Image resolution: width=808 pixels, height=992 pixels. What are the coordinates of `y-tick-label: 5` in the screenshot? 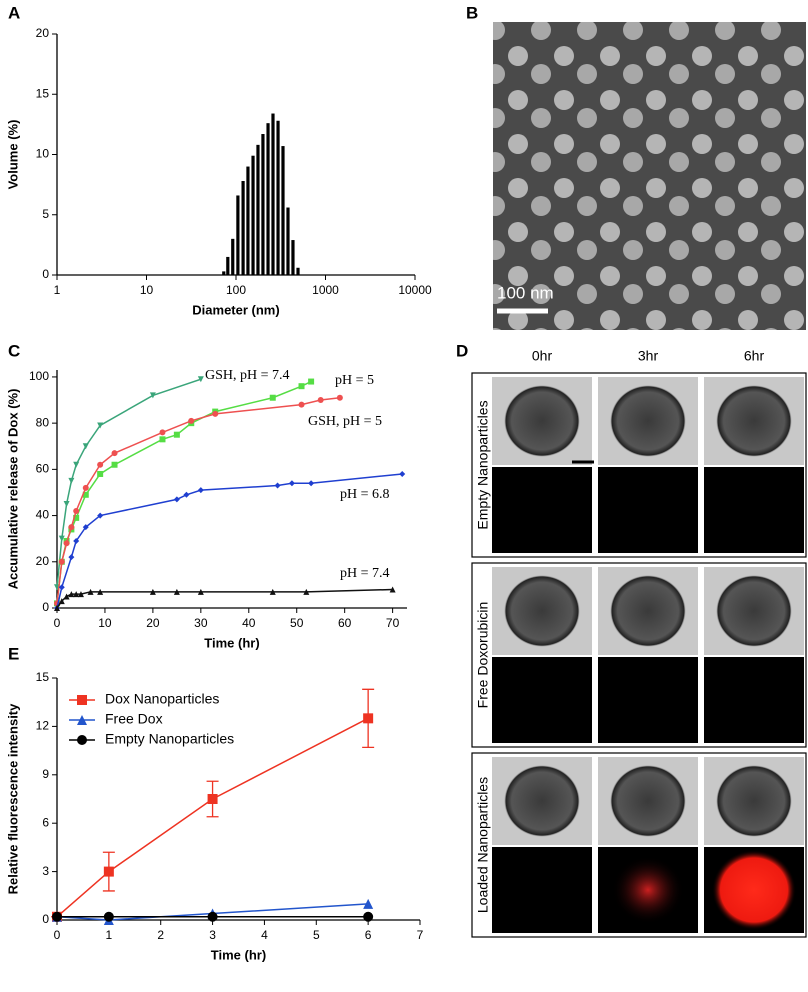 It's located at (45, 214).